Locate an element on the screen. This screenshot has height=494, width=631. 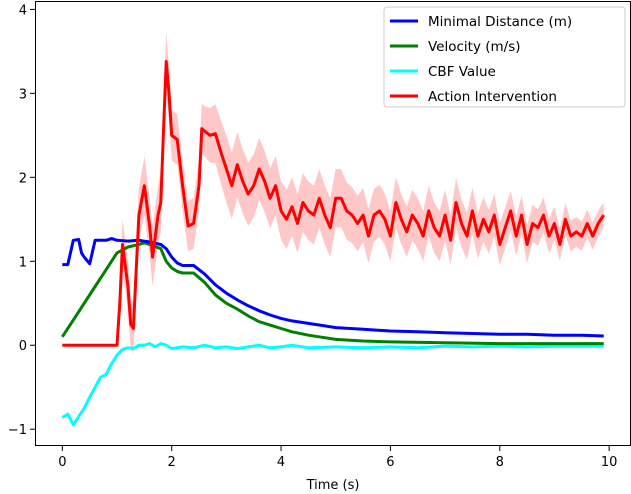
x-tick-label: 8 is located at coordinates (500, 462).